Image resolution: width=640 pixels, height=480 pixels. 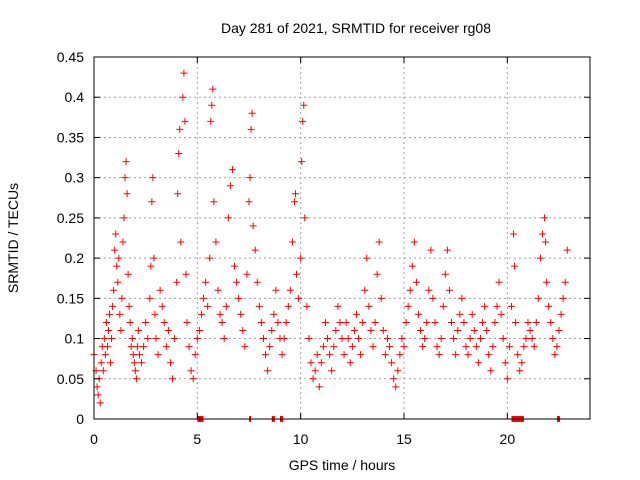 I want to click on y-tick-label: 0, so click(x=80, y=419).